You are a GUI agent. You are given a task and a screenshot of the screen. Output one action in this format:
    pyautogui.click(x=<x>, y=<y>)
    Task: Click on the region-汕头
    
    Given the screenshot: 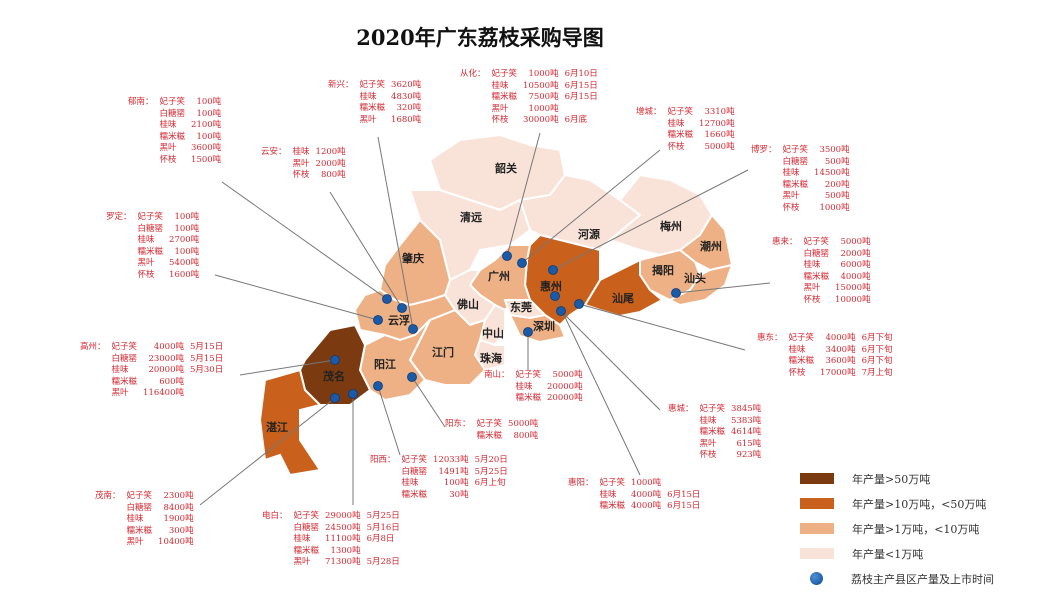 What is the action you would take?
    pyautogui.click(x=700, y=285)
    